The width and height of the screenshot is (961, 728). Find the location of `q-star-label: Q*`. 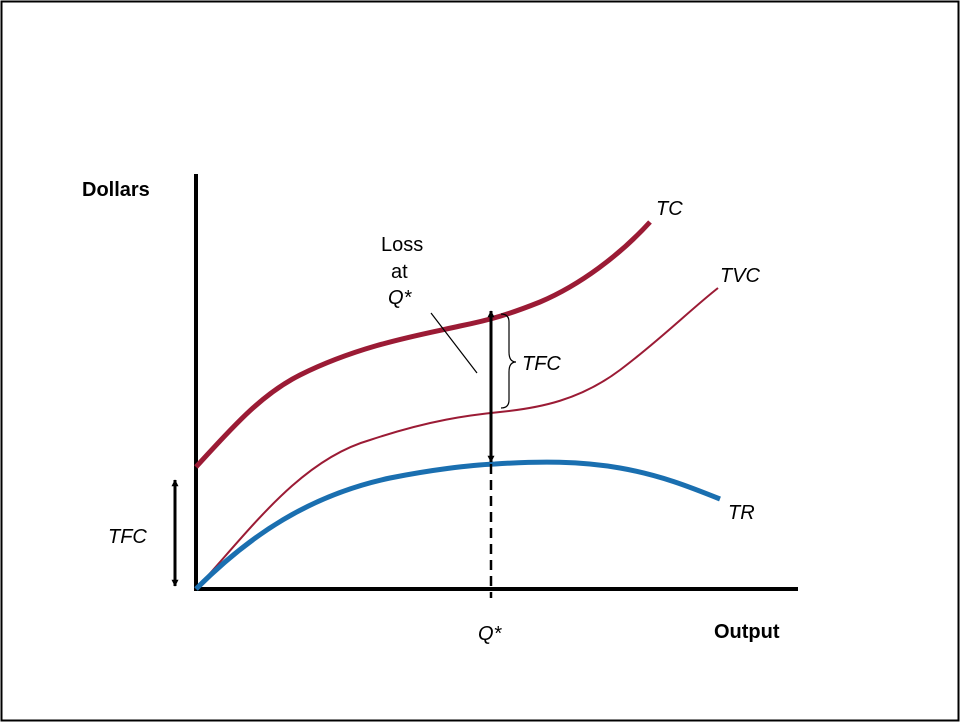

q-star-label: Q* is located at coordinates (490, 634).